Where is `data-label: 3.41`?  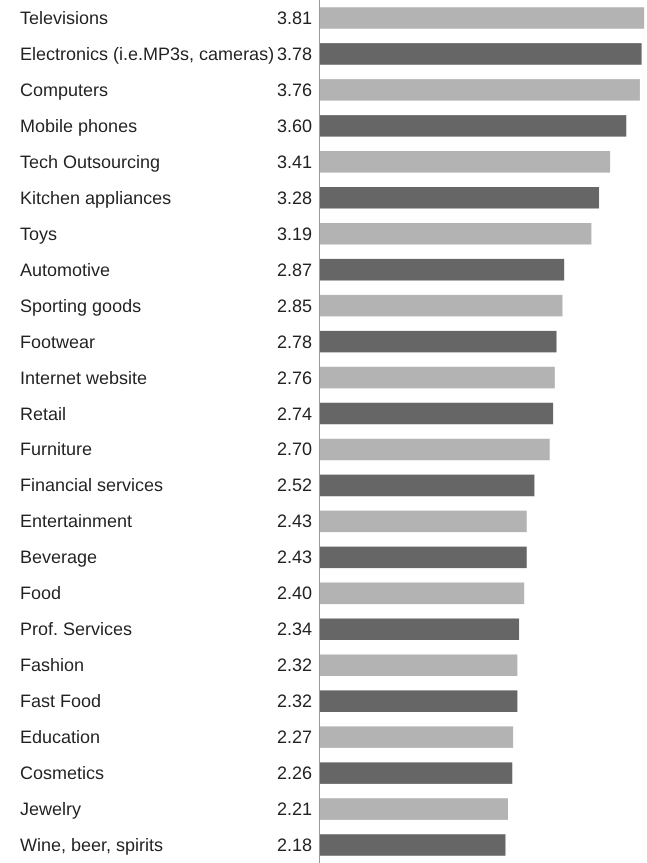 data-label: 3.41 is located at coordinates (294, 162).